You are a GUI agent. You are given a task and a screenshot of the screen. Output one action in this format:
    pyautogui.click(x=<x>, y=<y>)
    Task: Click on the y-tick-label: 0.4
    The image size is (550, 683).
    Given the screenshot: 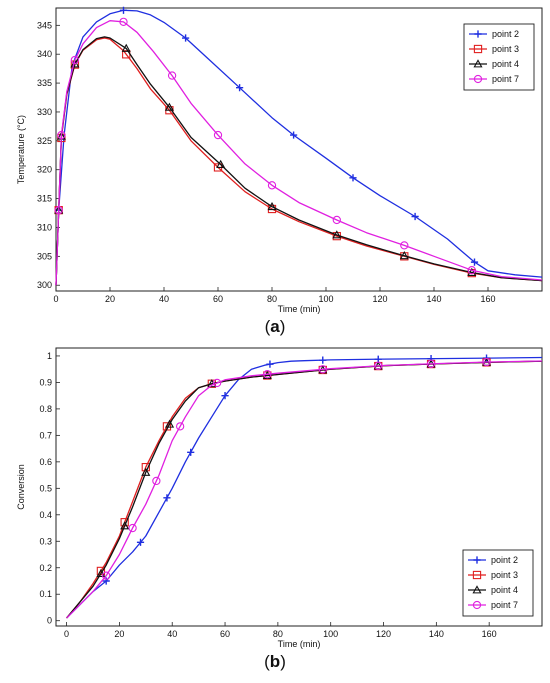 What is the action you would take?
    pyautogui.click(x=45, y=515)
    